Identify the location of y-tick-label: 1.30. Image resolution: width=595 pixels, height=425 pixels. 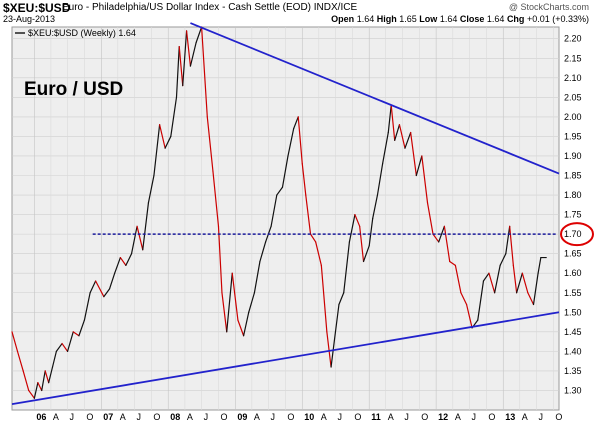
(573, 390).